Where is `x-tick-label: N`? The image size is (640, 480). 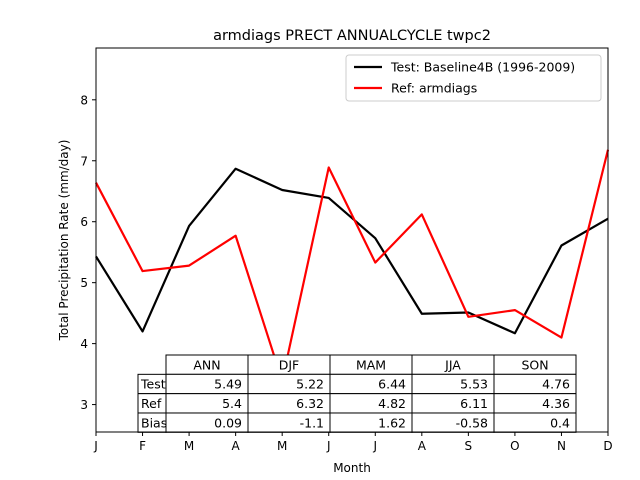 x-tick-label: N is located at coordinates (561, 446).